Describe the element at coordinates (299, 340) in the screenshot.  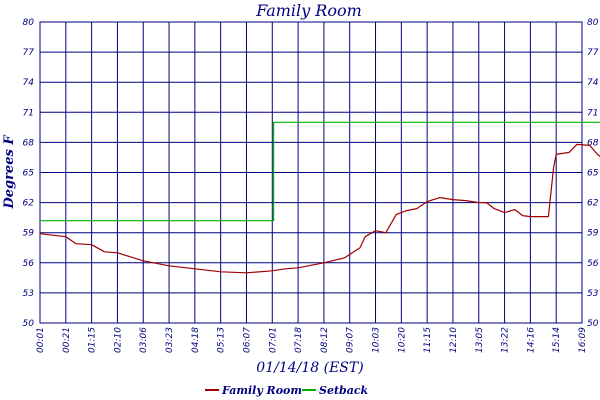
I see `x-tick-label: 07:18` at that location.